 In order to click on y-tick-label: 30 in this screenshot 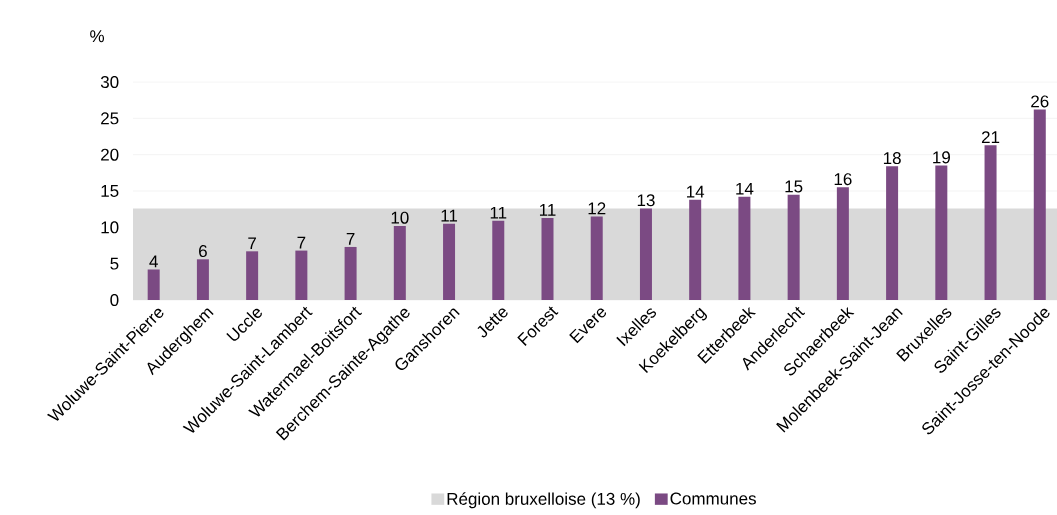, I will do `click(109, 82)`.